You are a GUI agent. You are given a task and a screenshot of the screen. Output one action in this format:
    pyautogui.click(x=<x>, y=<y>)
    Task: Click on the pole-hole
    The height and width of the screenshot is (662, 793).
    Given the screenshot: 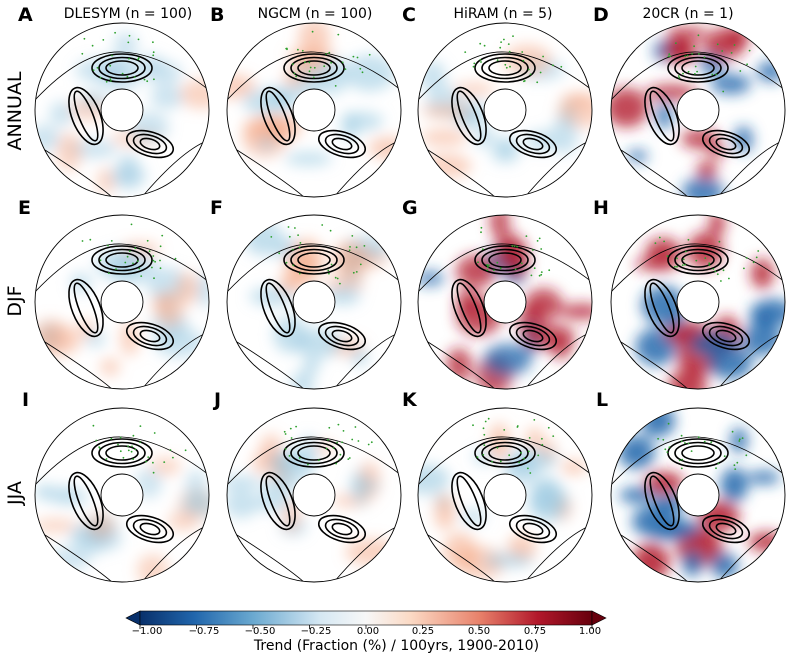 What is the action you would take?
    pyautogui.click(x=122, y=495)
    